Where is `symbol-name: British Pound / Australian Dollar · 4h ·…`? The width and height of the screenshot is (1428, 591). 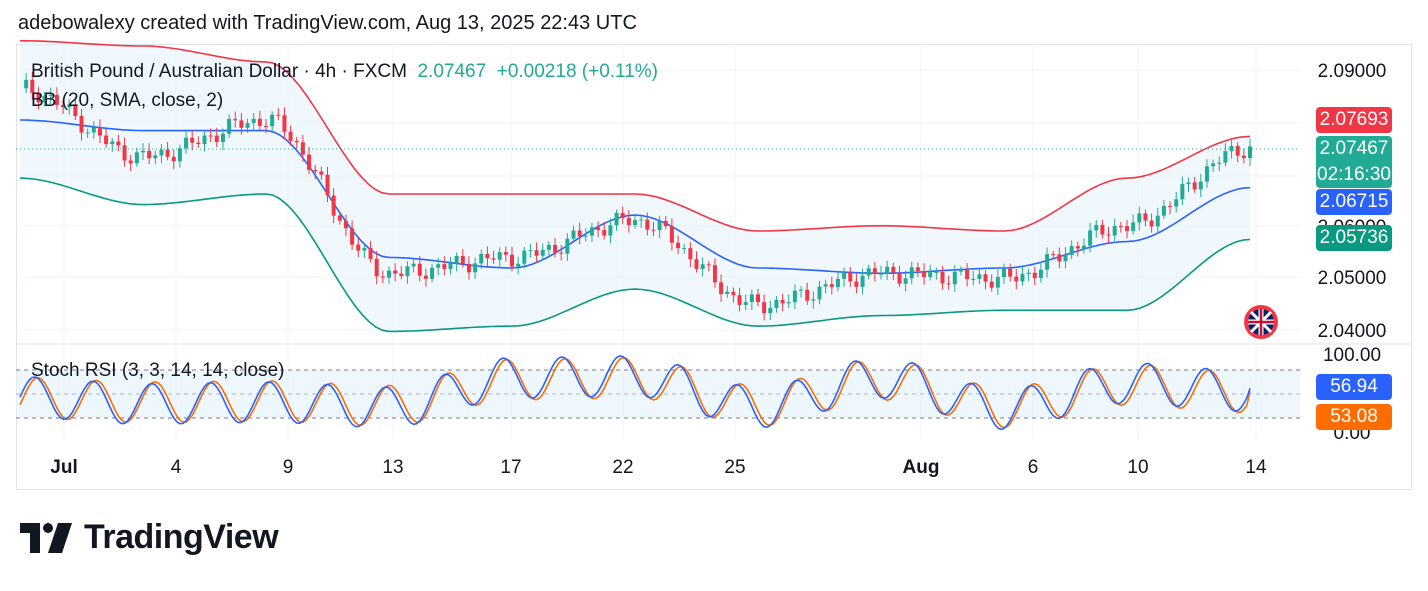 symbol-name: British Pound / Australian Dollar · 4h ·… is located at coordinates (219, 71).